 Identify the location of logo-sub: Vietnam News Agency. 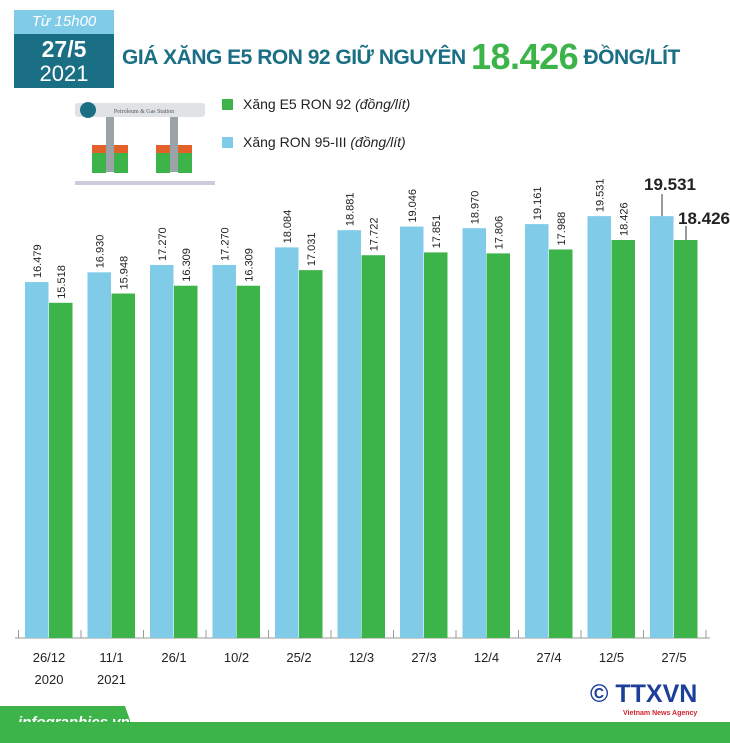
(660, 713).